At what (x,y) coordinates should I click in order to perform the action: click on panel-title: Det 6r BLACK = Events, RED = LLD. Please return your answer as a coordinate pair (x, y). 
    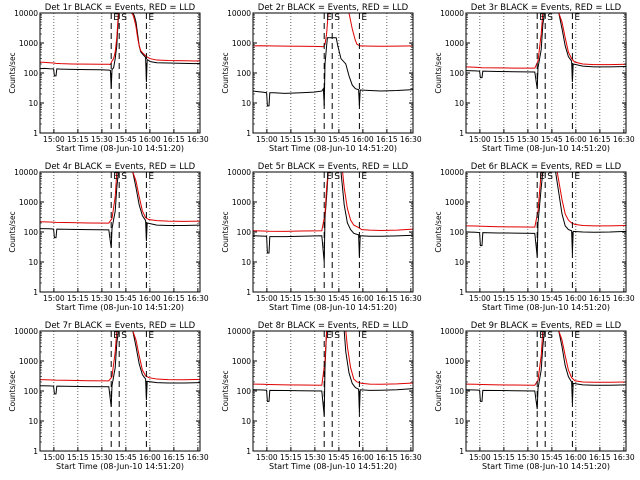
    Looking at the image, I should click on (546, 167).